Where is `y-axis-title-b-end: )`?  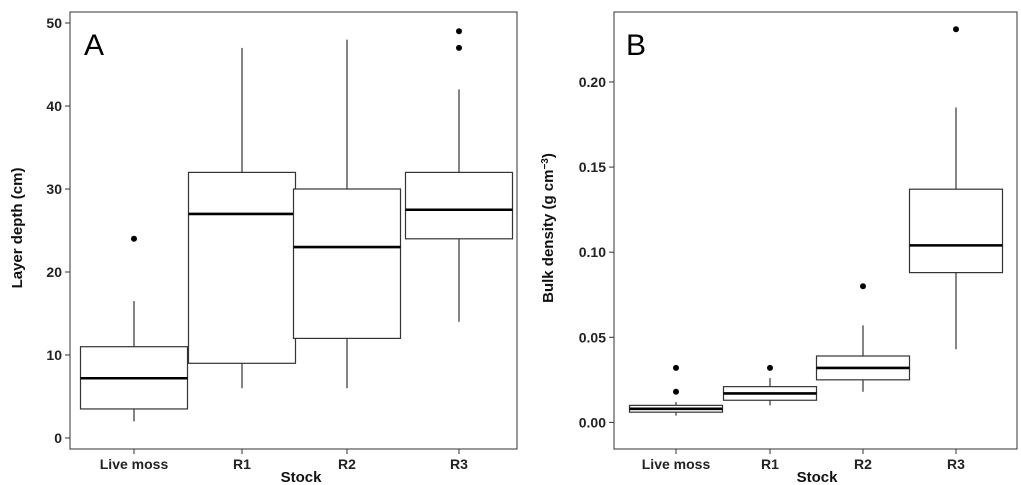
y-axis-title-b-end: ) is located at coordinates (548, 155).